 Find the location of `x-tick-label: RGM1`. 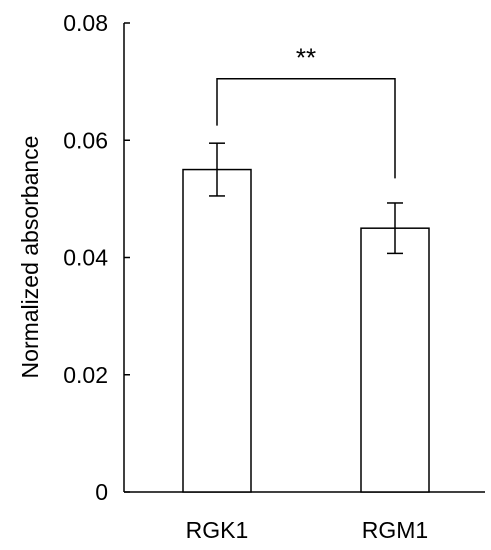

x-tick-label: RGM1 is located at coordinates (395, 530).